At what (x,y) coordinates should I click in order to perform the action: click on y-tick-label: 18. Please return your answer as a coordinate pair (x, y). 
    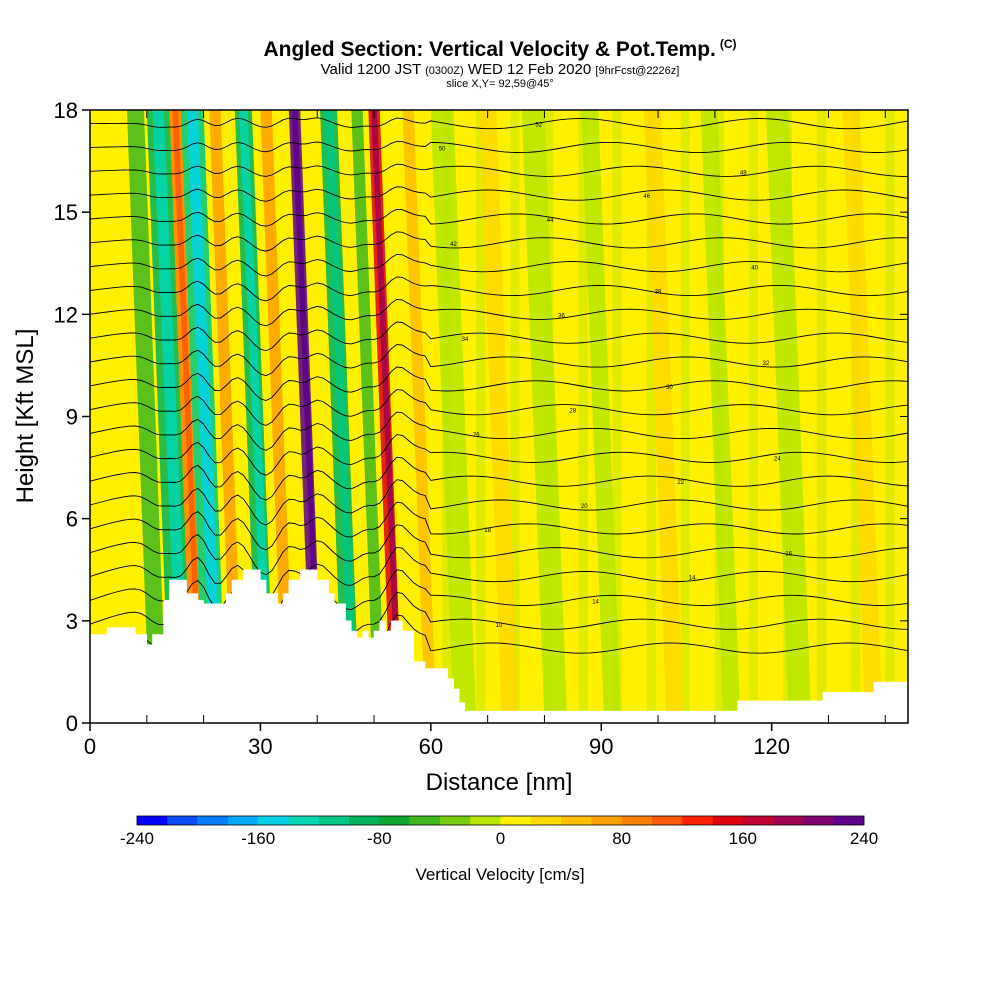
    Looking at the image, I should click on (66, 110).